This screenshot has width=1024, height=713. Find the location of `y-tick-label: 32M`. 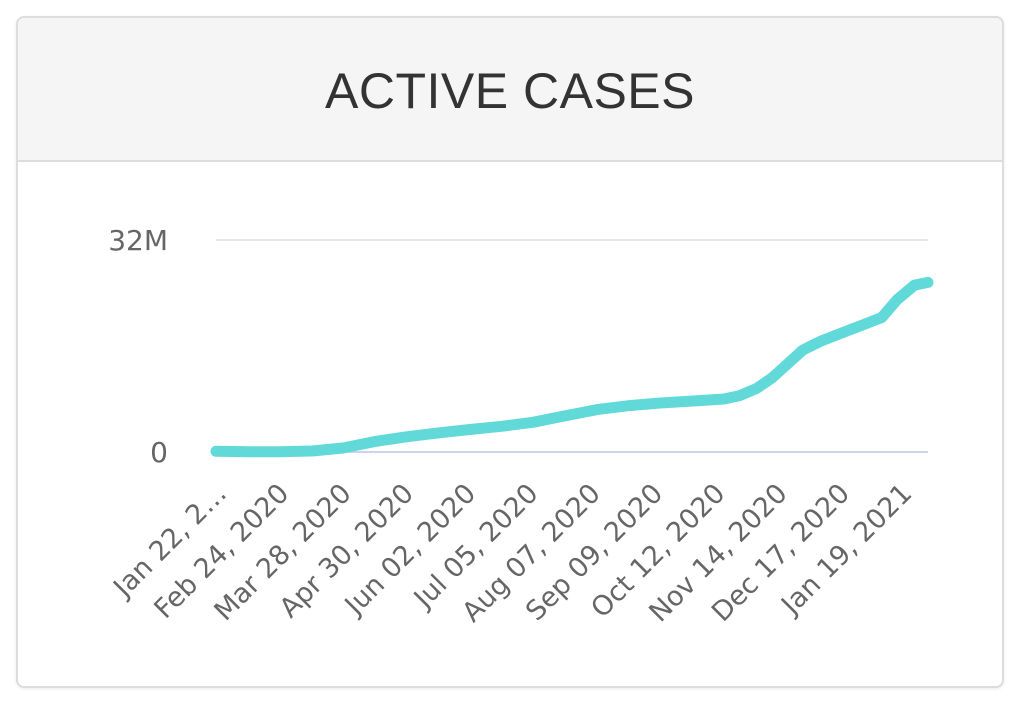

y-tick-label: 32M is located at coordinates (138, 240).